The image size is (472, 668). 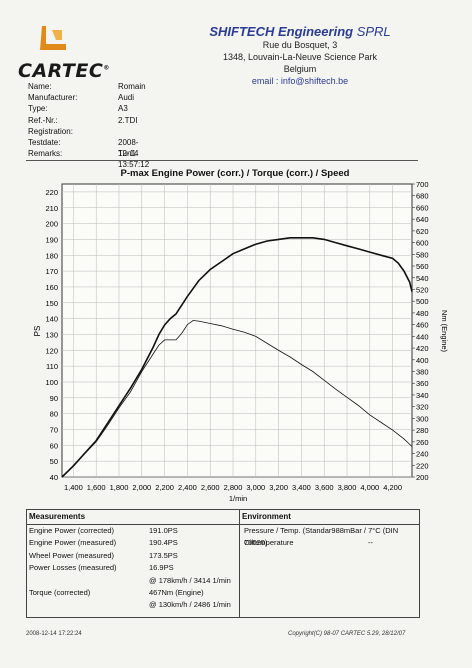 I want to click on vehicle-info-value: A3, so click(x=123, y=109).